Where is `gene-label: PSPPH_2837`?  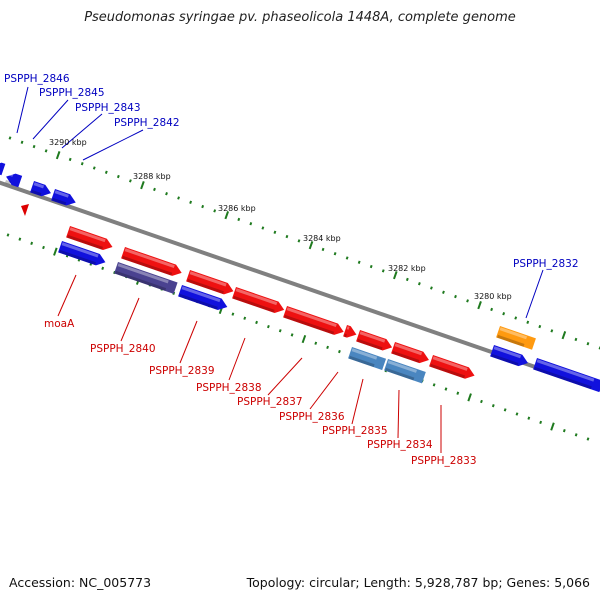 gene-label: PSPPH_2837 is located at coordinates (270, 402).